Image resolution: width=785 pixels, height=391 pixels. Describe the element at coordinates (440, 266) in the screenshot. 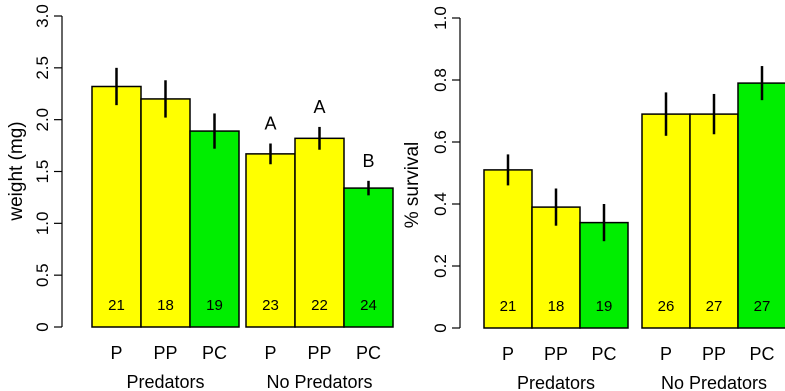

I see `y-tick-label: 0.2` at that location.